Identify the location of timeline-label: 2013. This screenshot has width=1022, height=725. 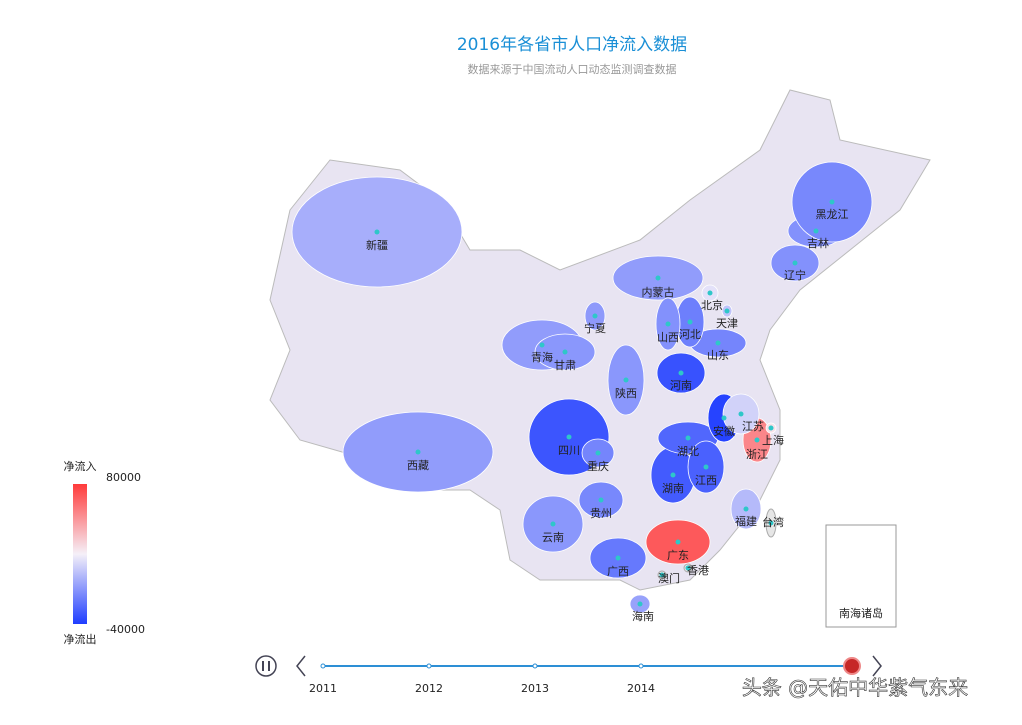
(535, 688).